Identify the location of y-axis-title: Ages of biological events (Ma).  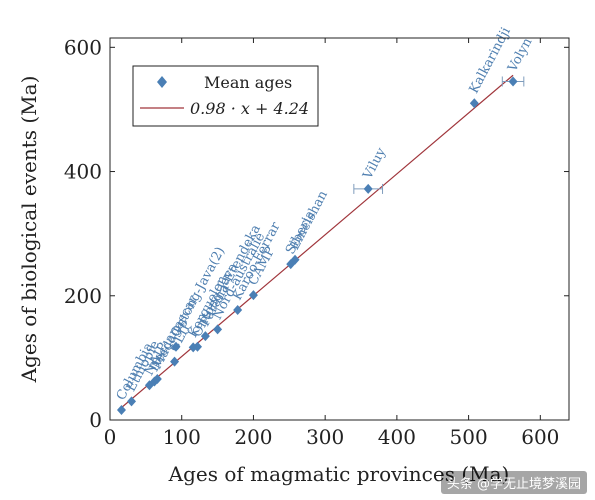
(29, 230).